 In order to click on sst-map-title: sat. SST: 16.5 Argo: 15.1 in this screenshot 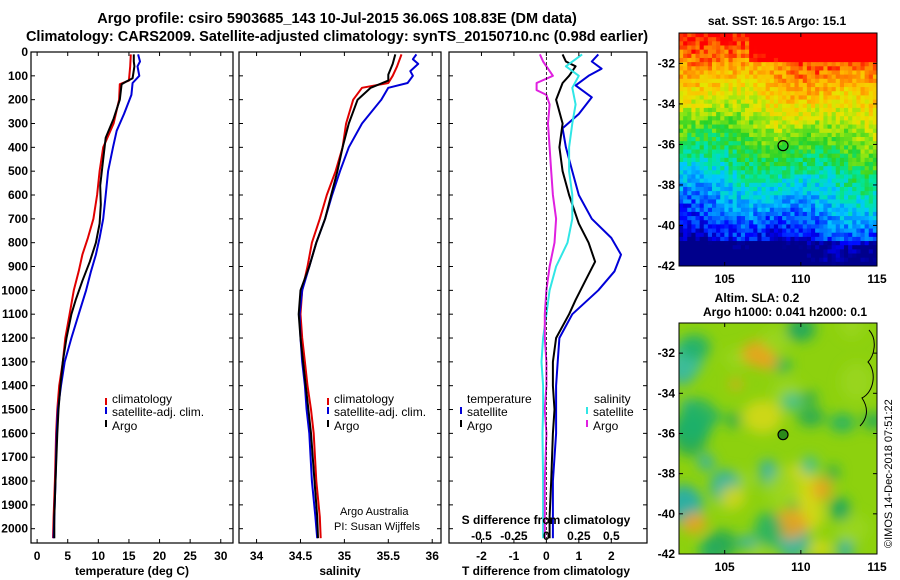, I will do `click(777, 21)`.